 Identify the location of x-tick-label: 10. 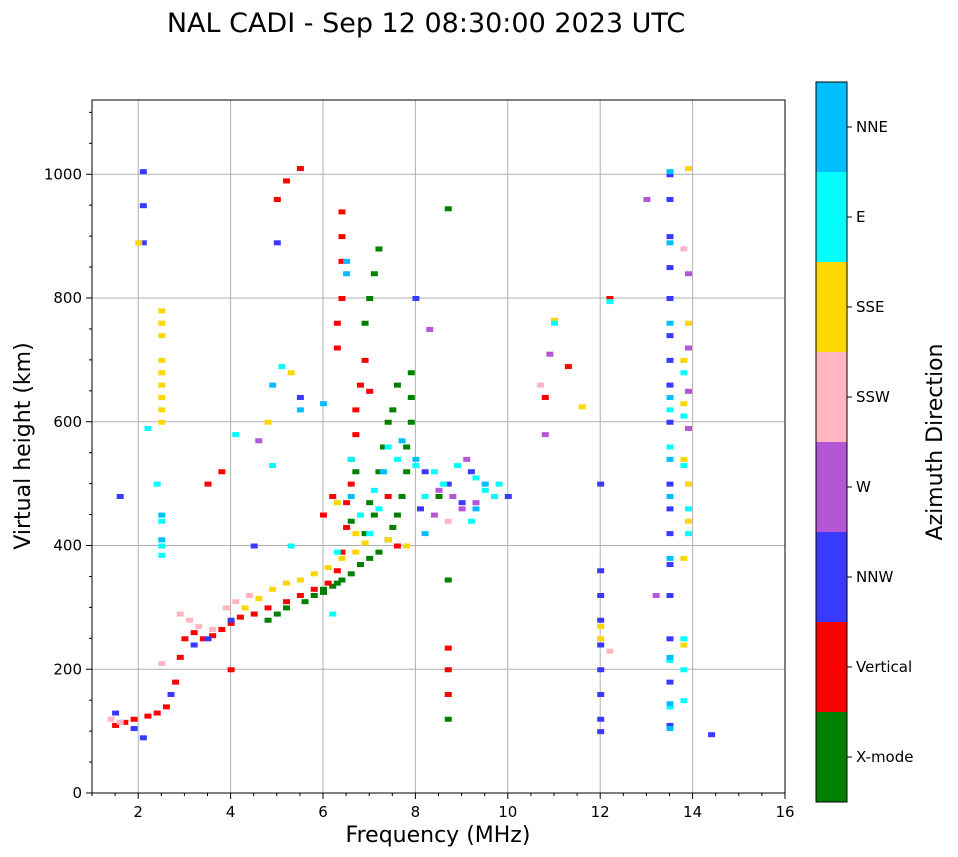
(507, 812).